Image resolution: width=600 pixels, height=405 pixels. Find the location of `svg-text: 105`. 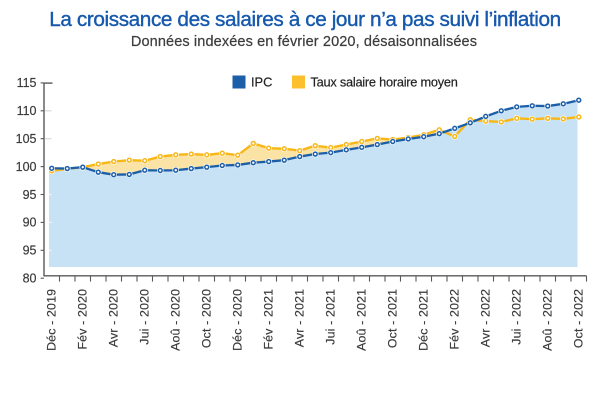

svg-text: 105 is located at coordinates (26, 139).